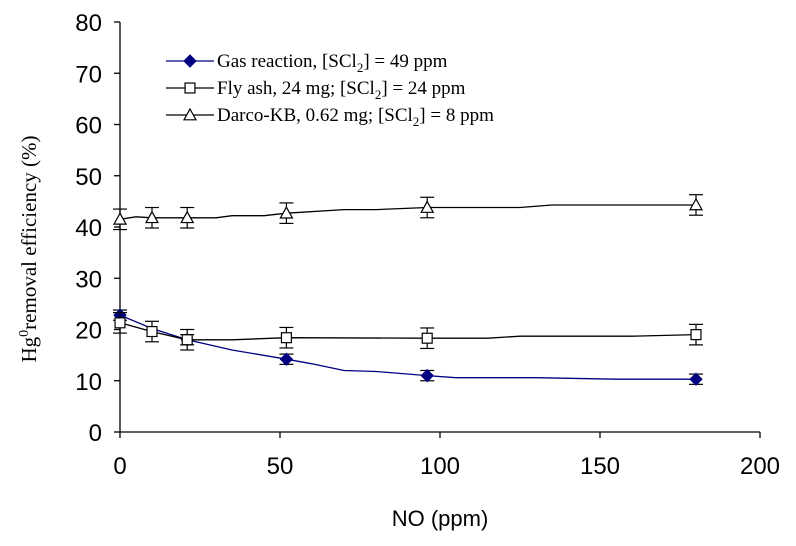 Image resolution: width=796 pixels, height=546 pixels. What do you see at coordinates (88, 228) in the screenshot?
I see `y-tick-label: 40` at bounding box center [88, 228].